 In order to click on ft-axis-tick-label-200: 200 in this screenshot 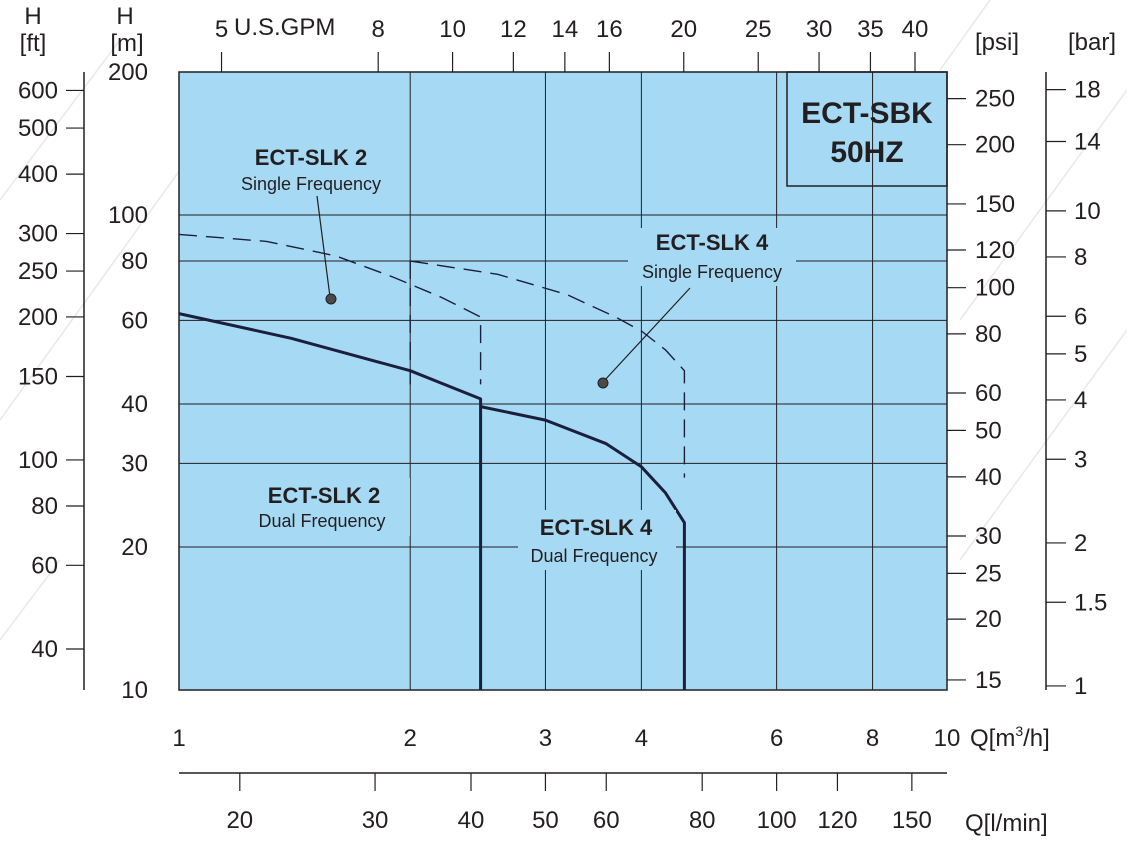, I will do `click(38, 317)`.